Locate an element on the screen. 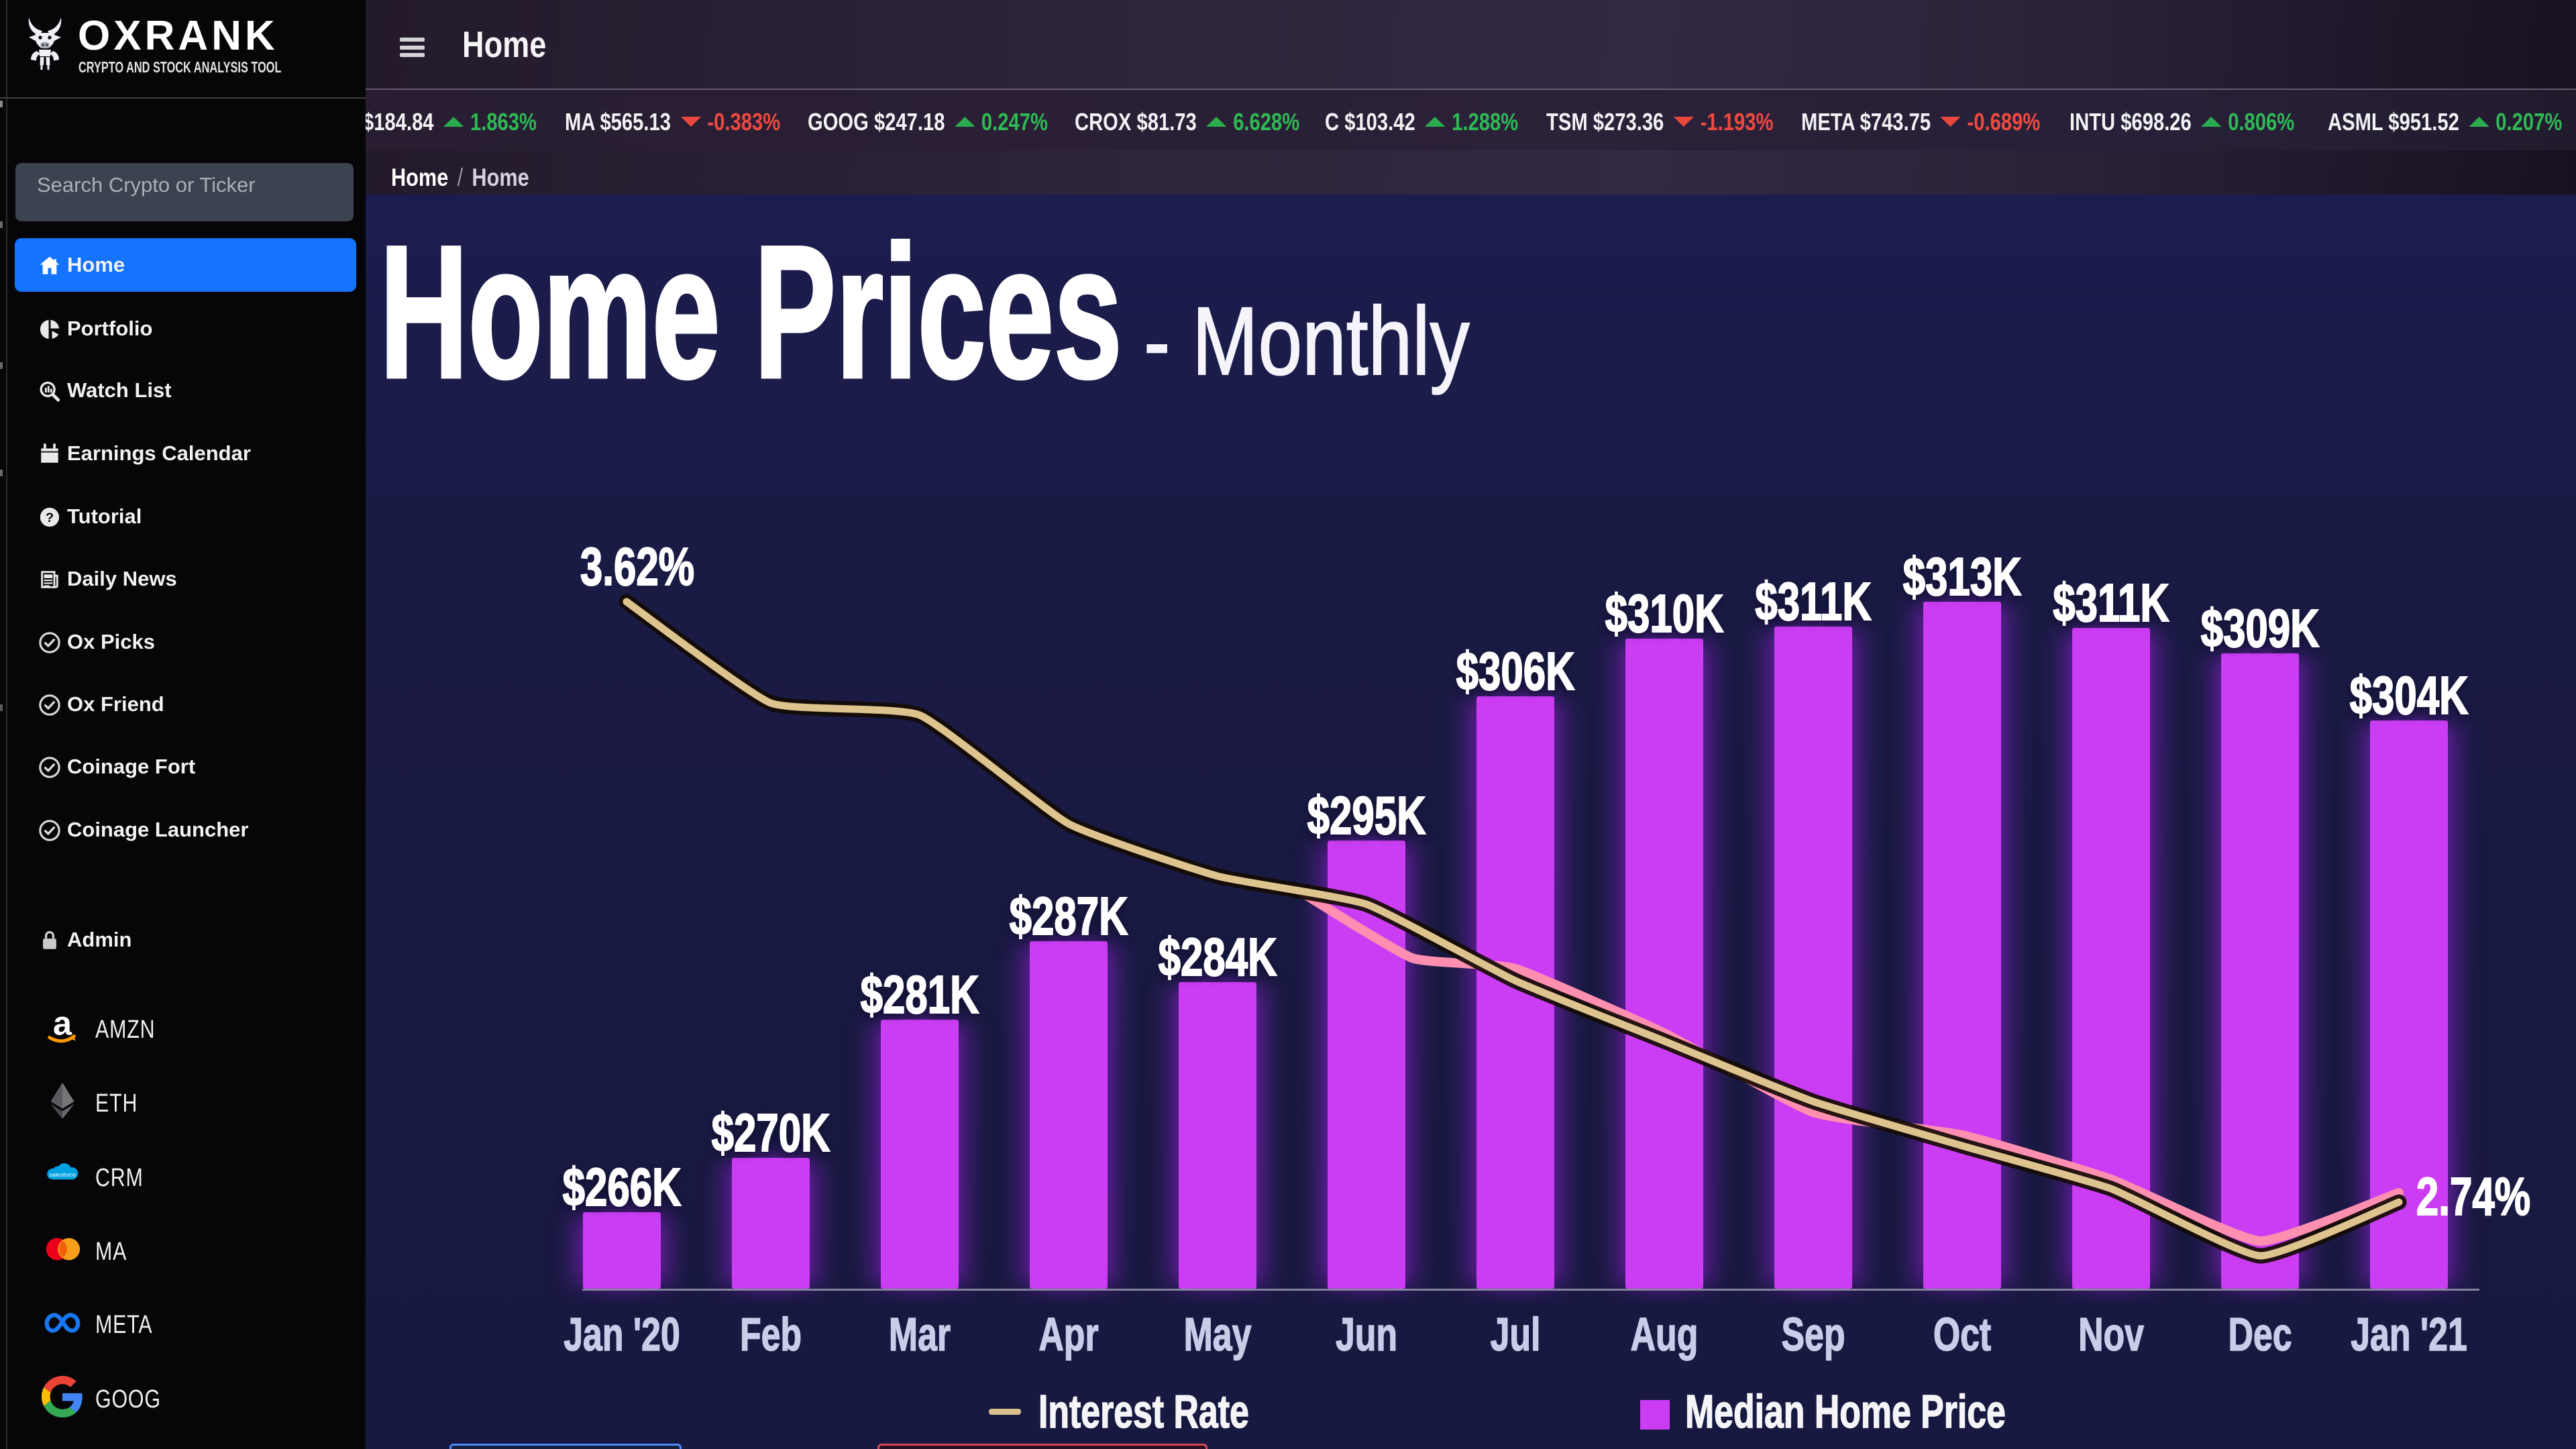 This screenshot has width=2576, height=1449. svg-text: salesforce is located at coordinates (62, 1174).